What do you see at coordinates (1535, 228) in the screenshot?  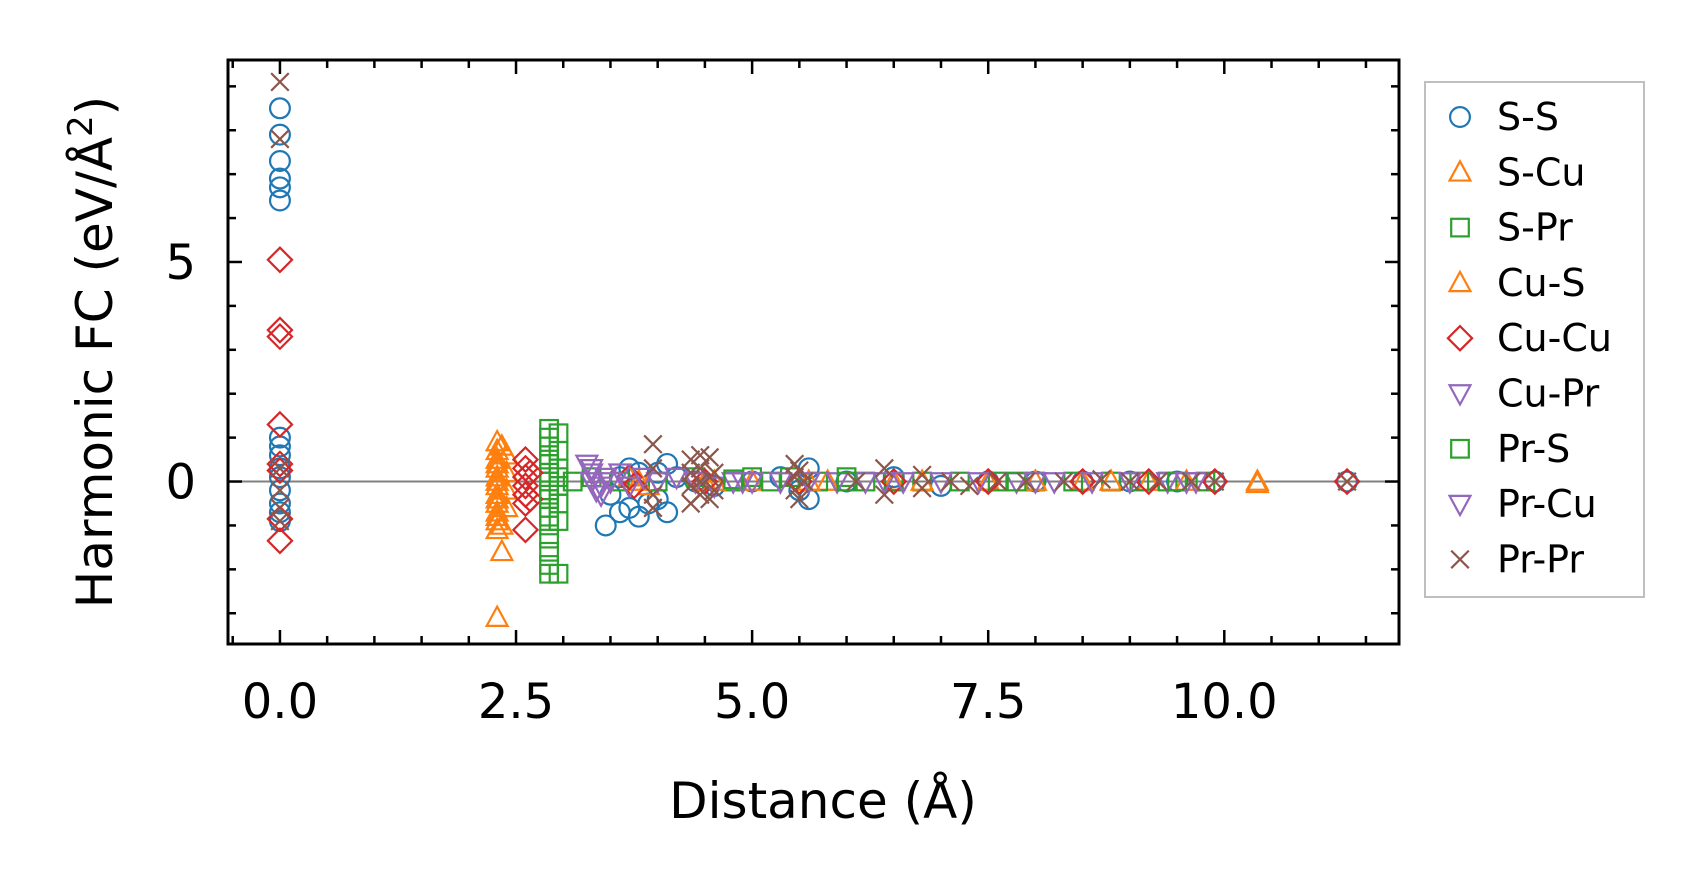 I see `legend-label-s-pr: S-Pr` at bounding box center [1535, 228].